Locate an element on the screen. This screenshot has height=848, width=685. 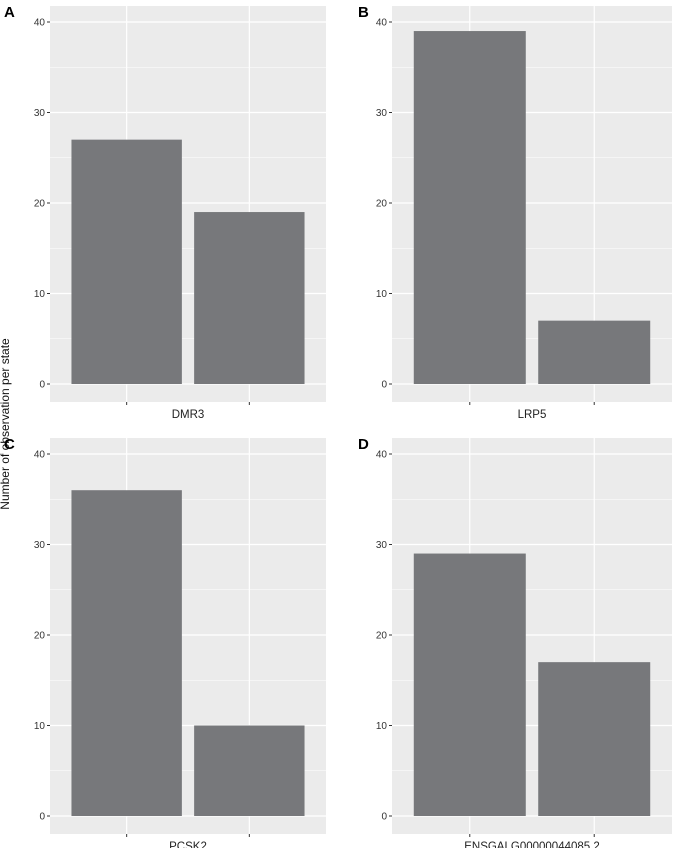
x-axis-label: PCSK2 is located at coordinates (188, 844).